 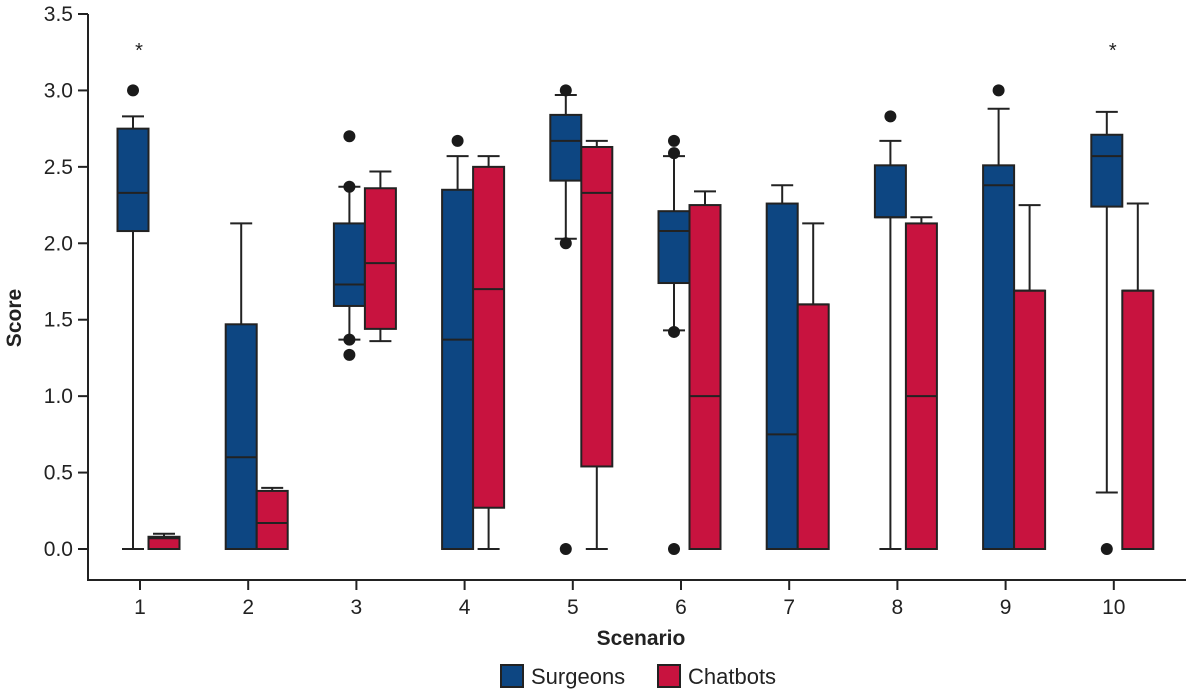 What do you see at coordinates (248, 607) in the screenshot?
I see `x-tick-label: 2` at bounding box center [248, 607].